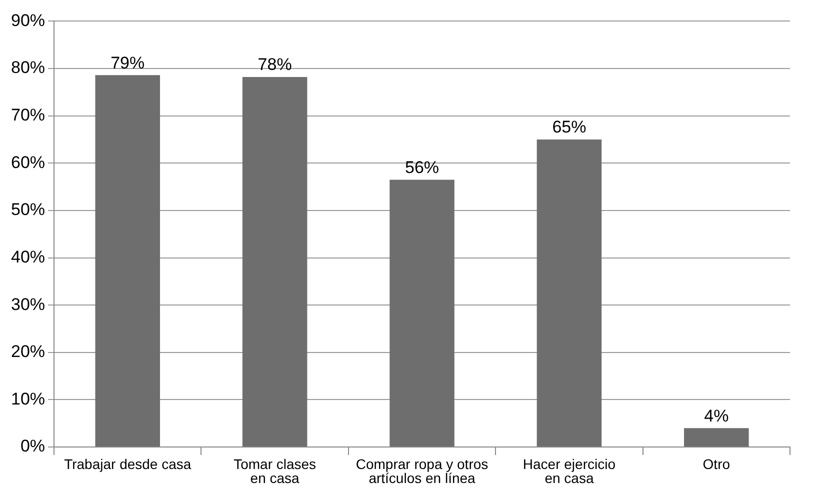 The height and width of the screenshot is (497, 818). Describe the element at coordinates (28, 115) in the screenshot. I see `y-tick-label: 70%` at that location.